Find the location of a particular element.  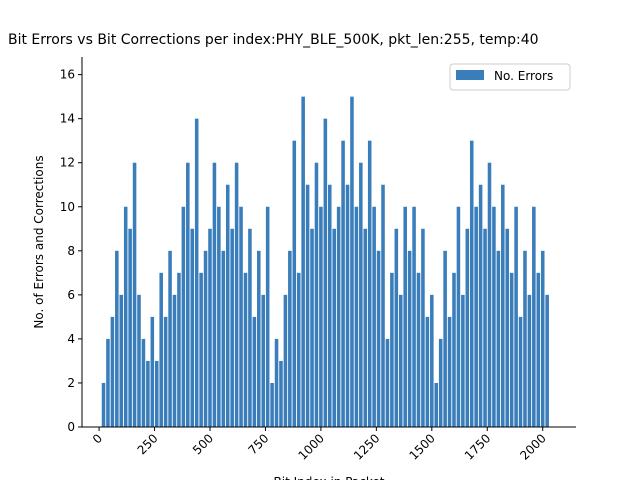

y-tick-label: 6 is located at coordinates (71, 295).